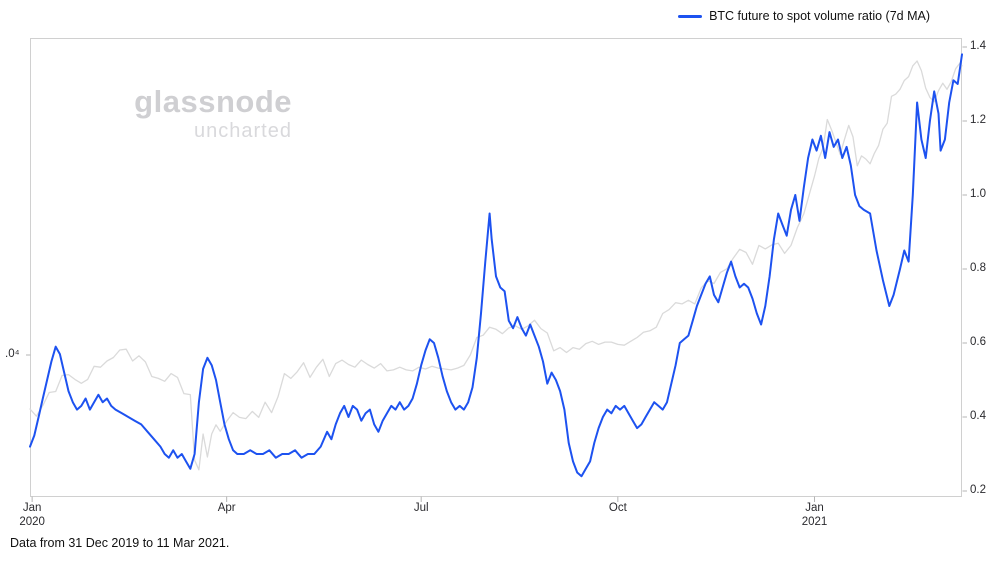 This screenshot has width=1000, height=567. What do you see at coordinates (978, 342) in the screenshot?
I see `right-axis-tick-label: 0.6` at bounding box center [978, 342].